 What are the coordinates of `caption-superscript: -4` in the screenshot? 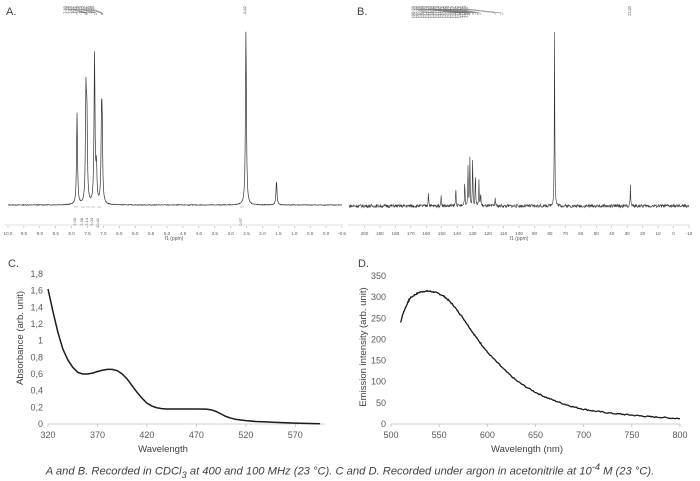 It's located at (596, 467).